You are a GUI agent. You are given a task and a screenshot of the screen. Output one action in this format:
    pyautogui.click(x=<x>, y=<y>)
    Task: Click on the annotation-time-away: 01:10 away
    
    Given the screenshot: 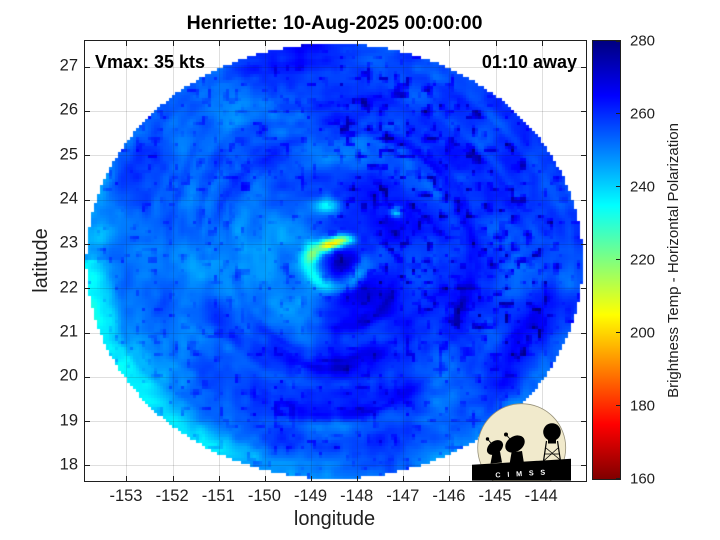 What is the action you would take?
    pyautogui.click(x=529, y=62)
    